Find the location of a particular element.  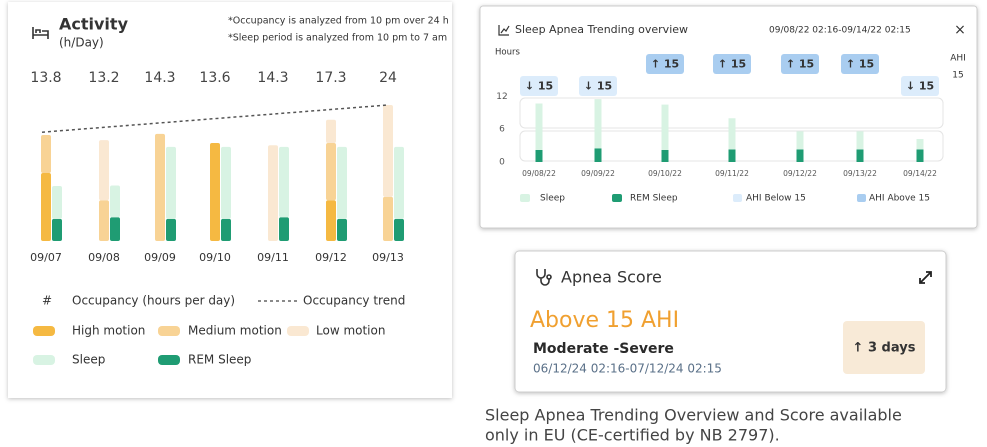

x-tick-label: 09/11/22 is located at coordinates (732, 173).